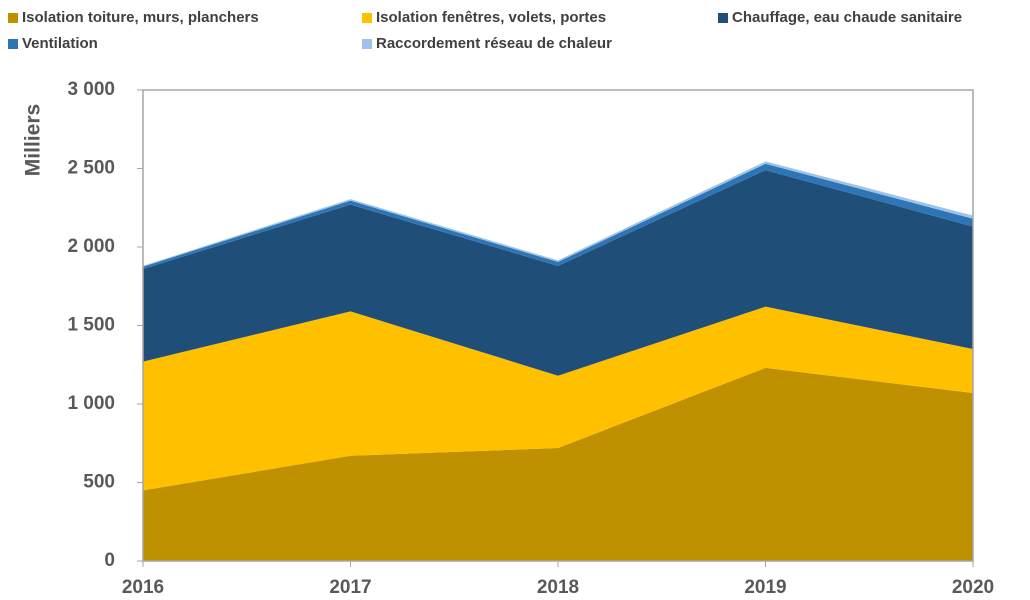 The image size is (1030, 600). Describe the element at coordinates (91, 325) in the screenshot. I see `y-tick-label: 1 500` at that location.